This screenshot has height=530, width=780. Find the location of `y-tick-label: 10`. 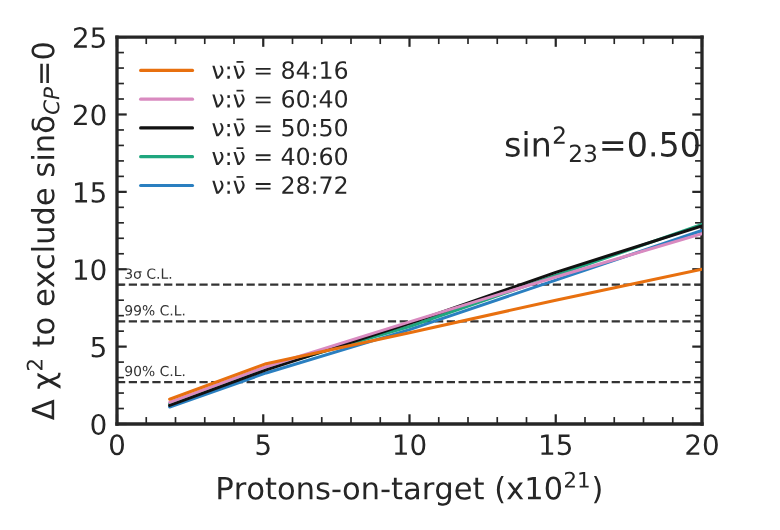

y-tick-label: 10 is located at coordinates (90, 270).